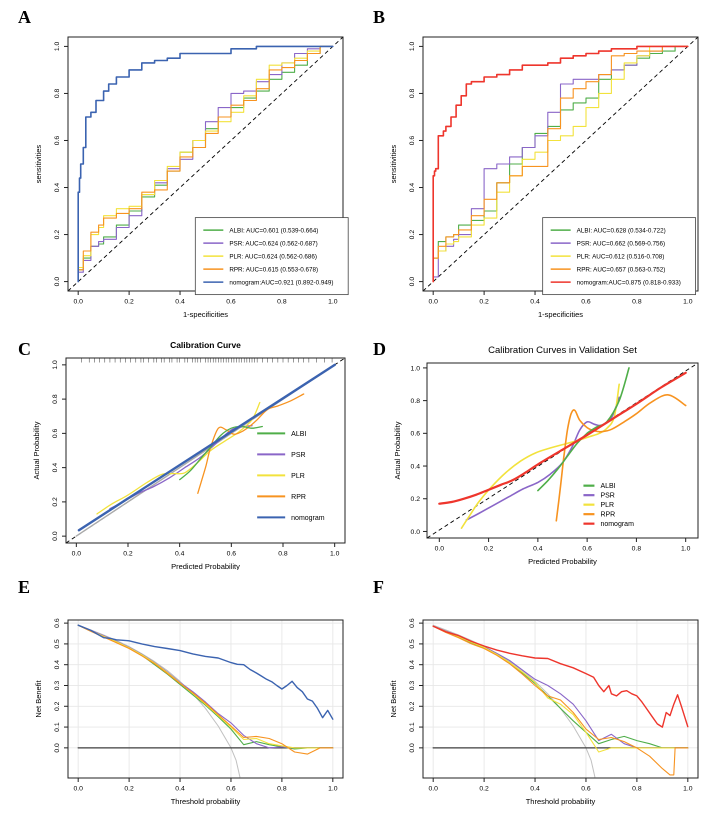 The width and height of the screenshot is (710, 823). What do you see at coordinates (308, 518) in the screenshot?
I see `legend-label: nomogram` at bounding box center [308, 518].